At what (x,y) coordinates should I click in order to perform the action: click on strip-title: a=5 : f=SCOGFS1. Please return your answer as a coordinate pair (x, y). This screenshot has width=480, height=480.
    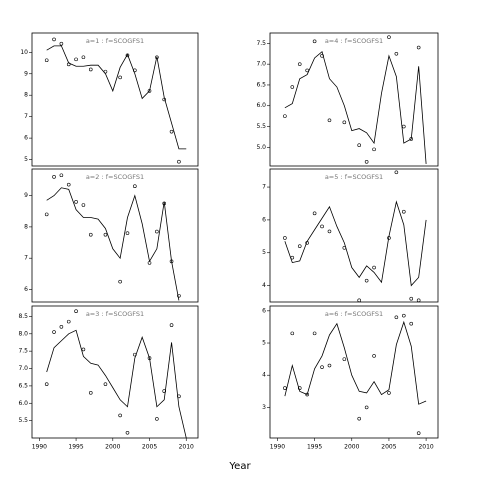
    Looking at the image, I should click on (354, 177).